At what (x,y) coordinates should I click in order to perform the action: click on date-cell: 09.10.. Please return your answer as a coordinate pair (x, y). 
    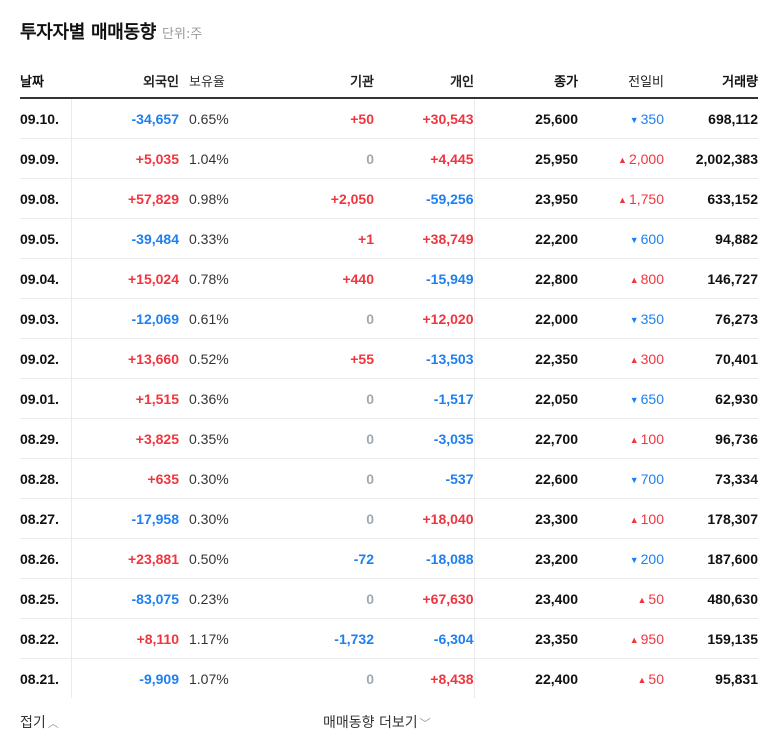
    Looking at the image, I should click on (46, 118).